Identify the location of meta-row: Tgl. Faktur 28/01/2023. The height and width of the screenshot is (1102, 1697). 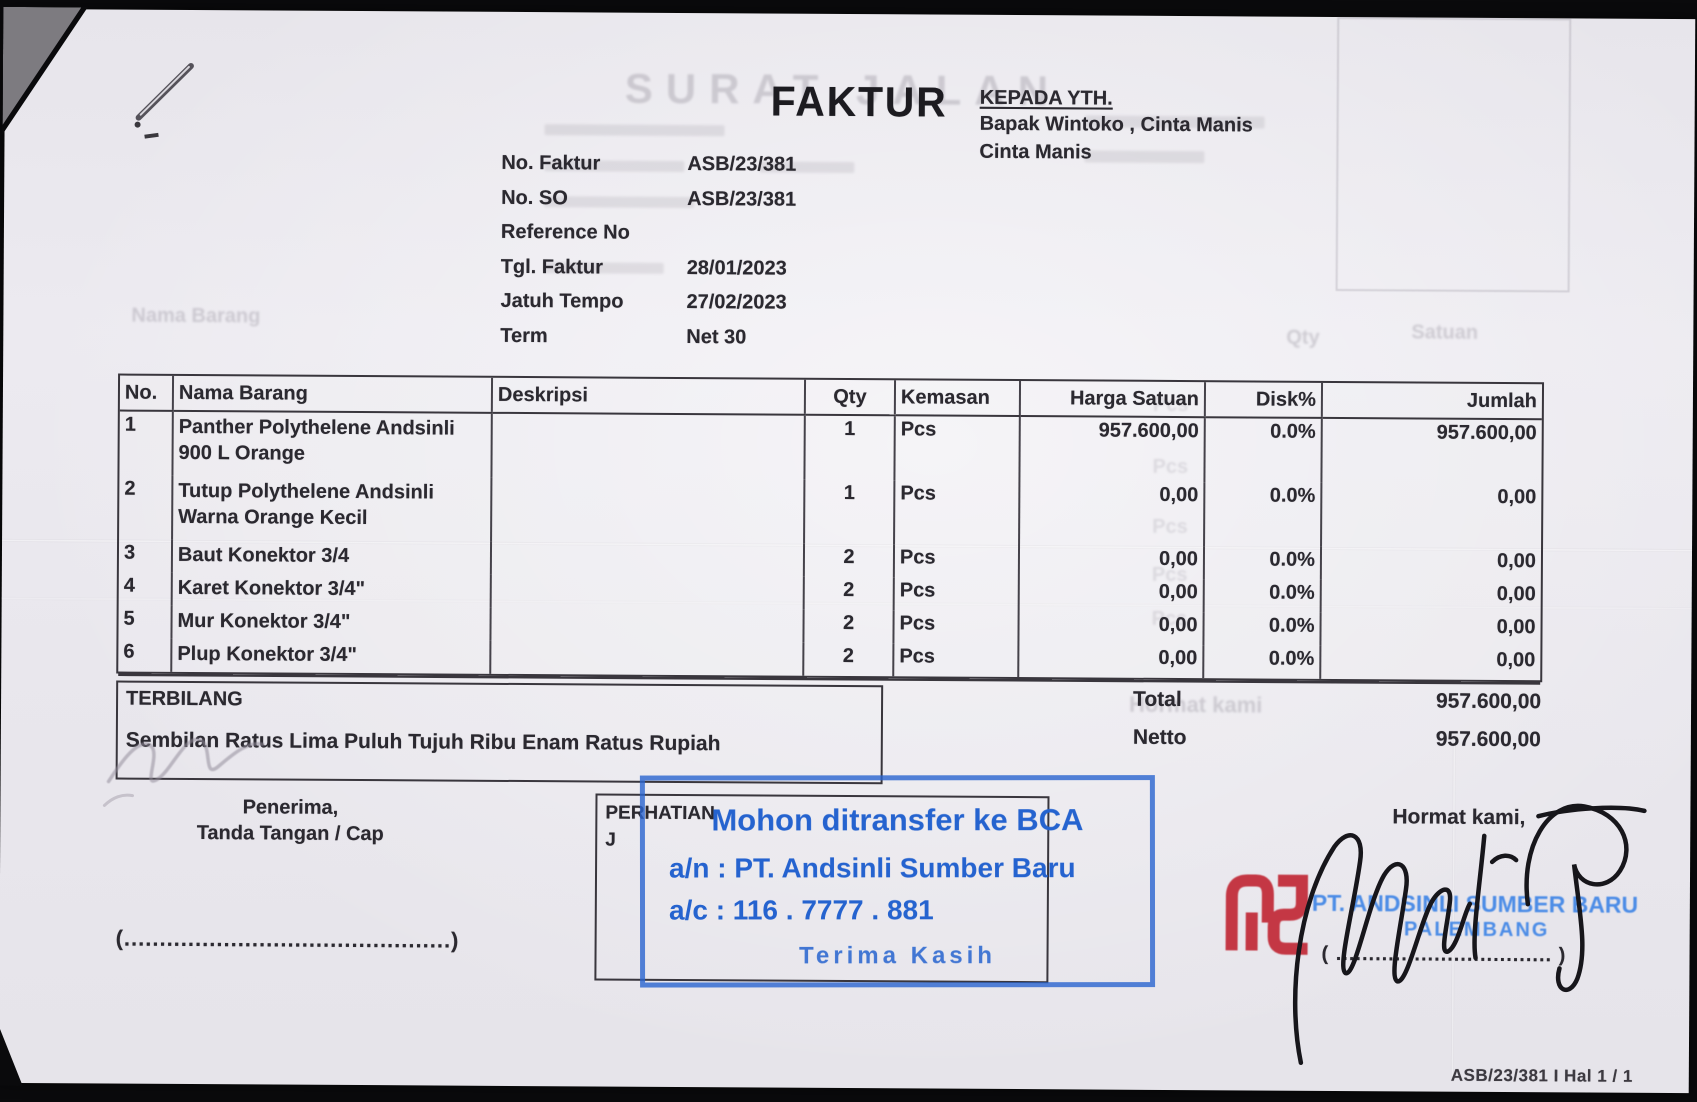
(648, 274).